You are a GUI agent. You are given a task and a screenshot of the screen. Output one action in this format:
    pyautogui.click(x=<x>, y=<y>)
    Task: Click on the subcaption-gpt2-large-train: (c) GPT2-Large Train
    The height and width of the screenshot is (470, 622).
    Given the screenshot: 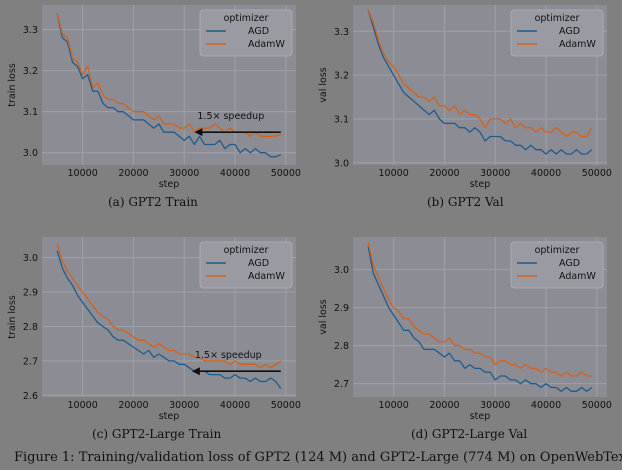 What is the action you would take?
    pyautogui.click(x=157, y=434)
    